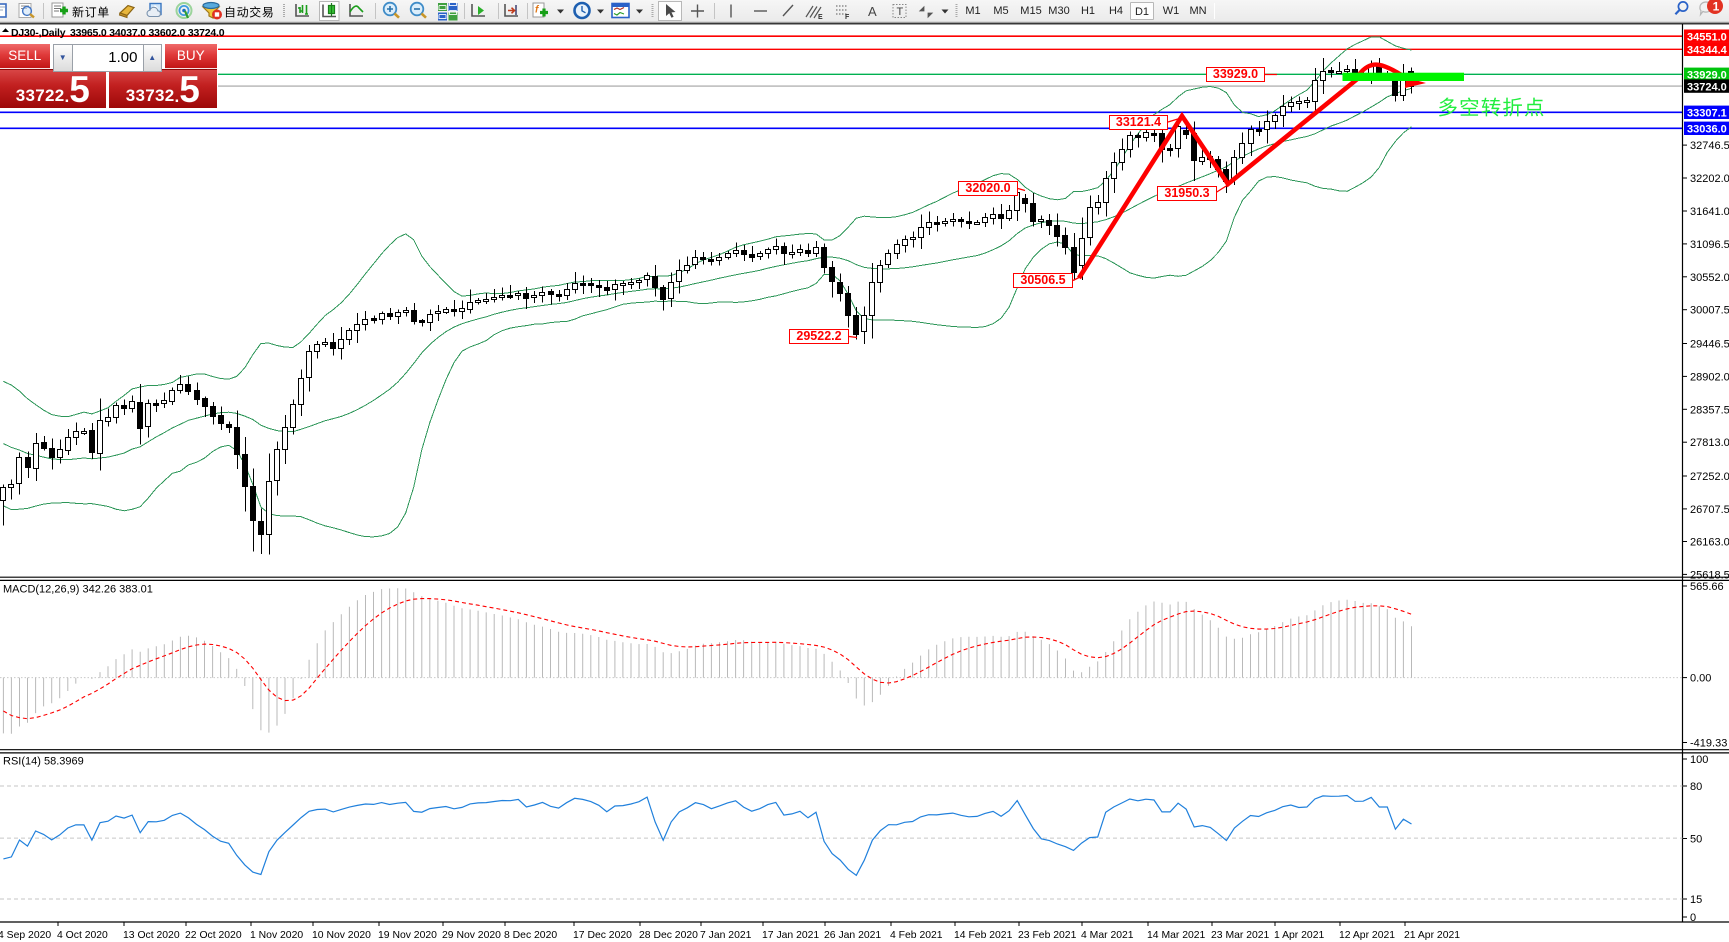  What do you see at coordinates (1709, 146) in the screenshot?
I see `svg-text: 32746.5` at bounding box center [1709, 146].